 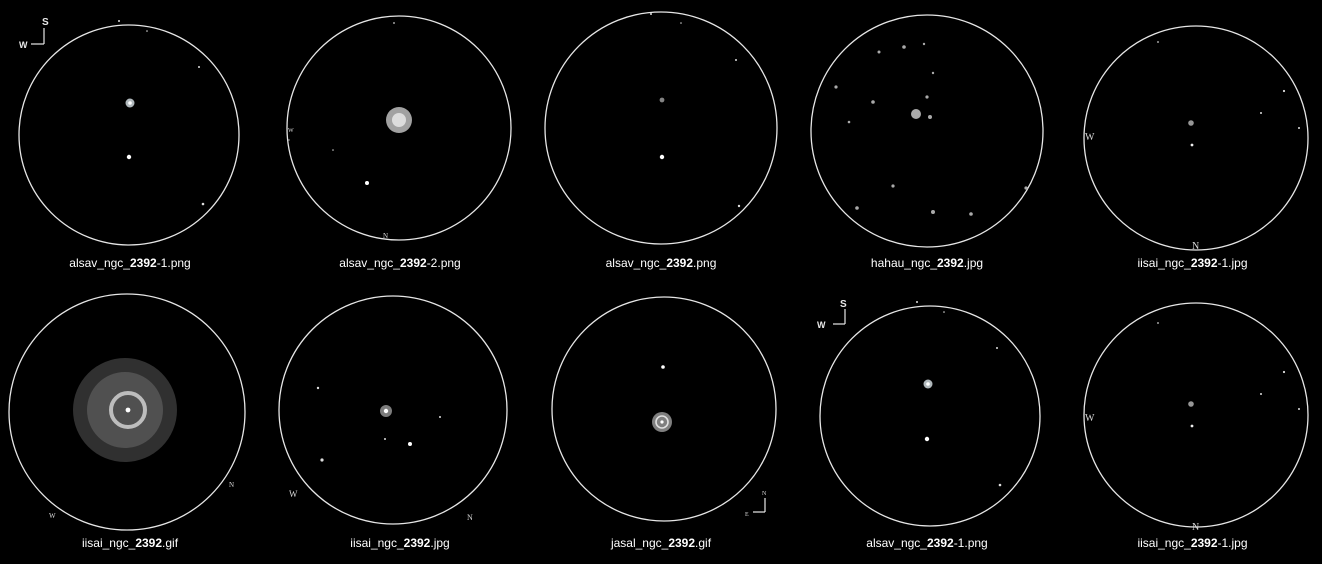 I want to click on thumbnail-tile: W N alsav_ngc_2392-2.png, so click(x=400, y=141).